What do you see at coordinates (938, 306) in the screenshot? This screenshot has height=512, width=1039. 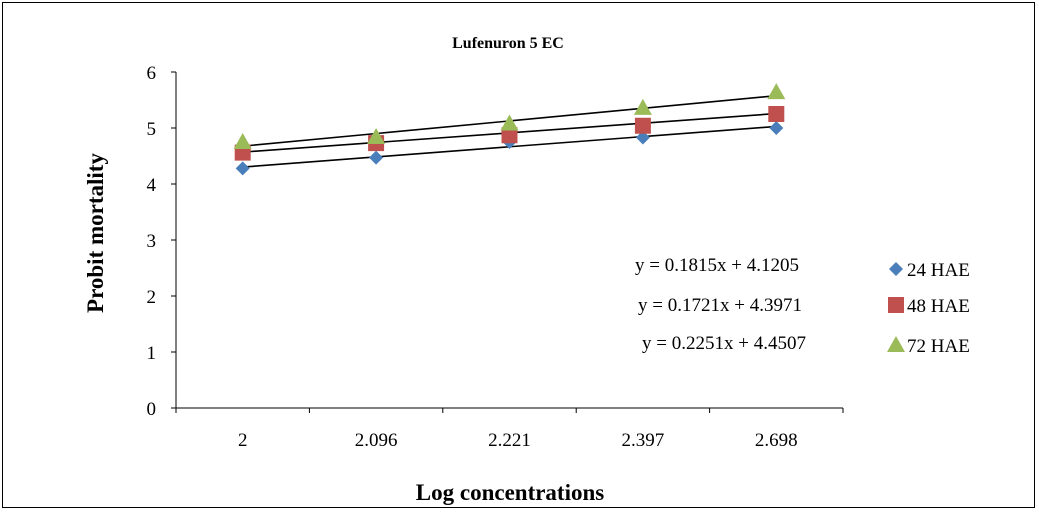 I see `legend-label-48-hae: 48 HAE` at bounding box center [938, 306].